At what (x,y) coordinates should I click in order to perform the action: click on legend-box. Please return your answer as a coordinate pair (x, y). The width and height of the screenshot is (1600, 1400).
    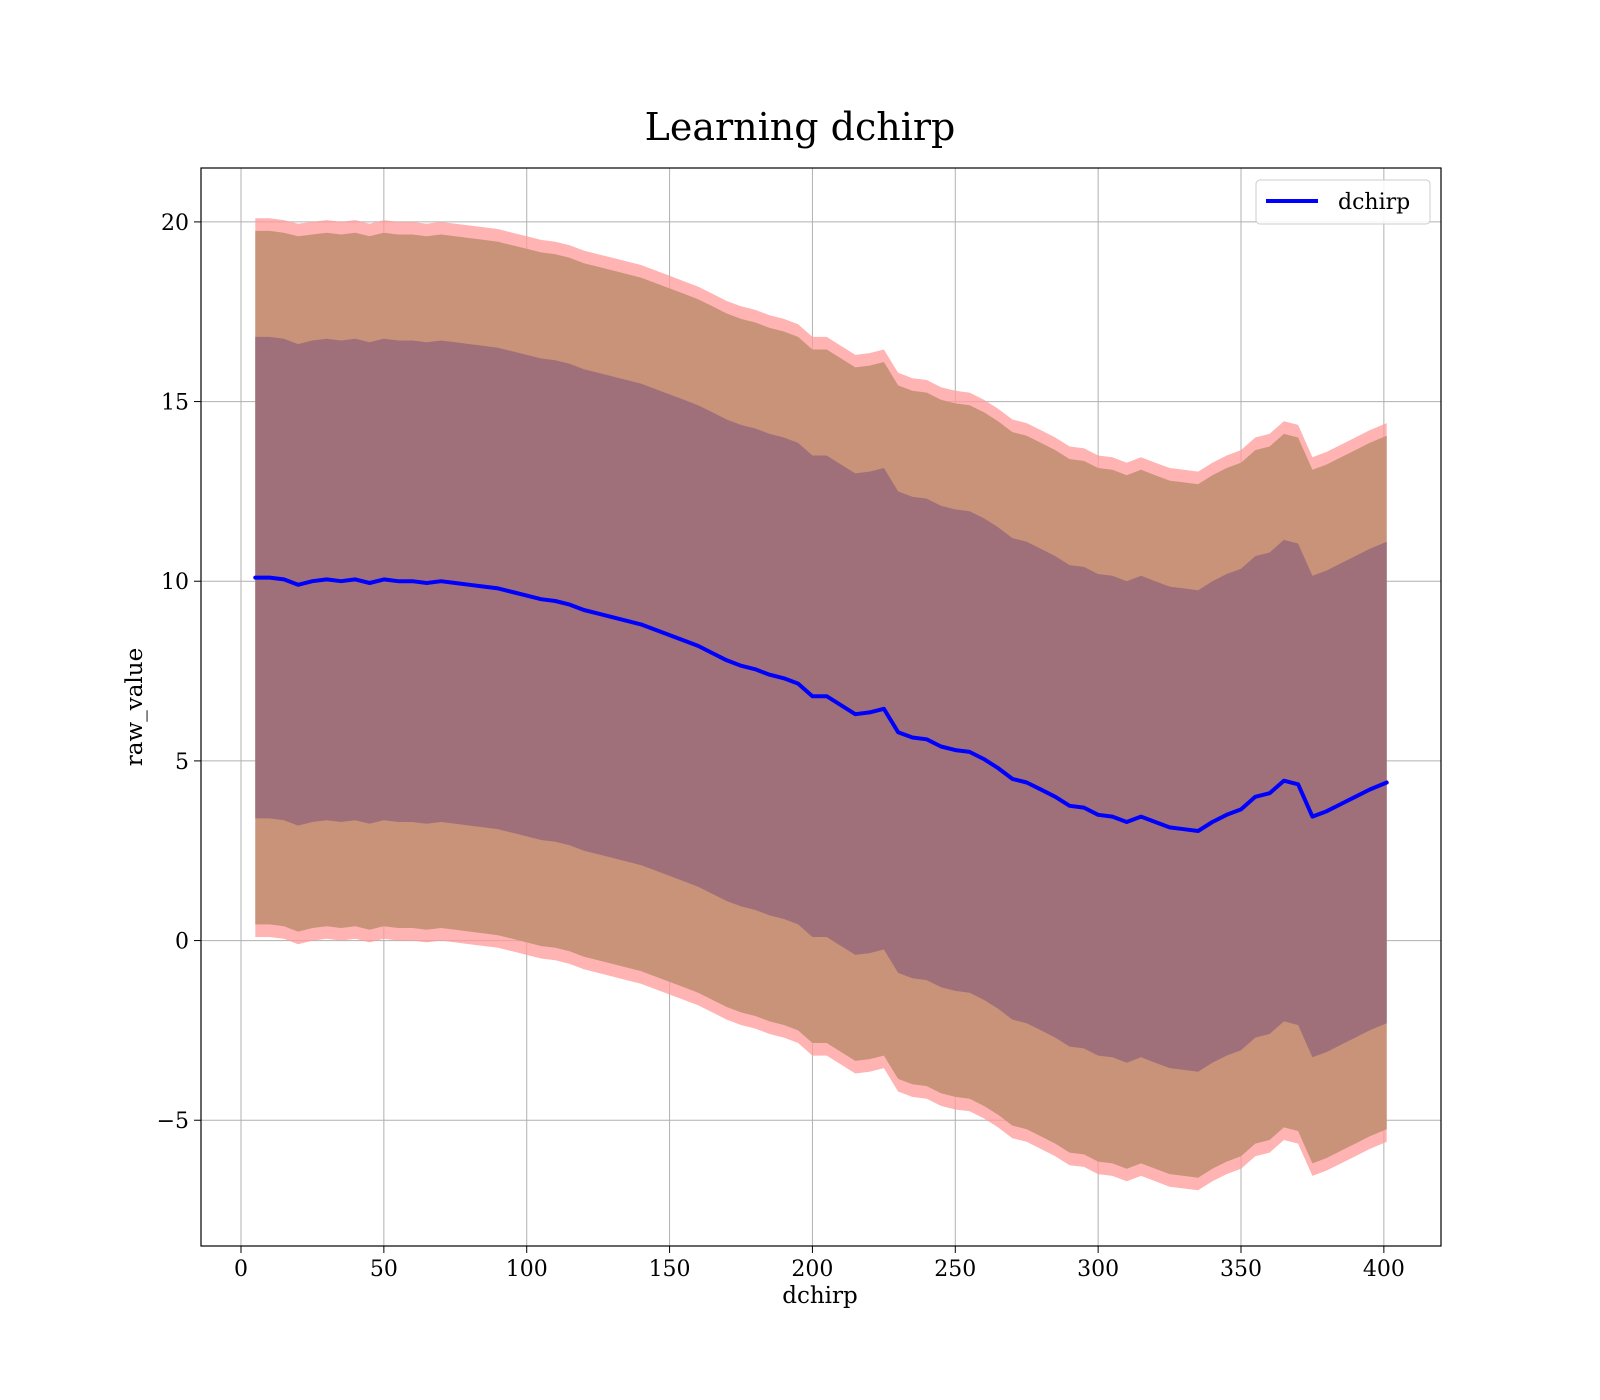
    Looking at the image, I should click on (1343, 202).